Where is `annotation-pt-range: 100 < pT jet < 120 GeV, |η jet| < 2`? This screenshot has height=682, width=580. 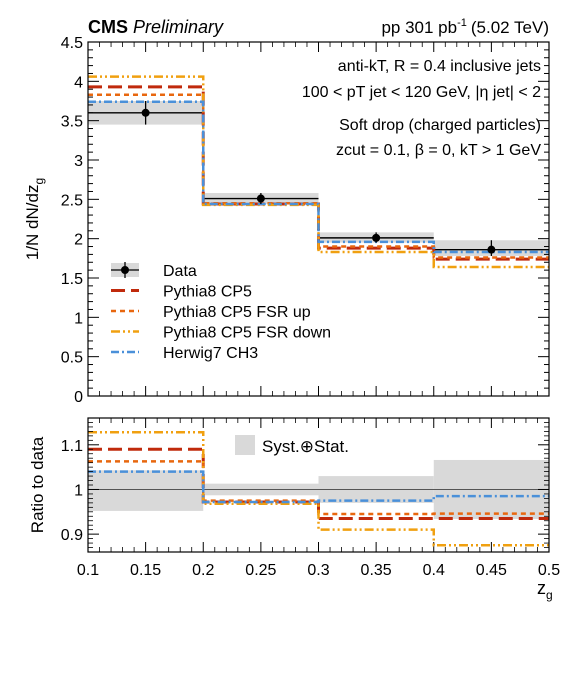
annotation-pt-range: 100 < pT jet < 120 GeV, |η jet| < 2 is located at coordinates (421, 92).